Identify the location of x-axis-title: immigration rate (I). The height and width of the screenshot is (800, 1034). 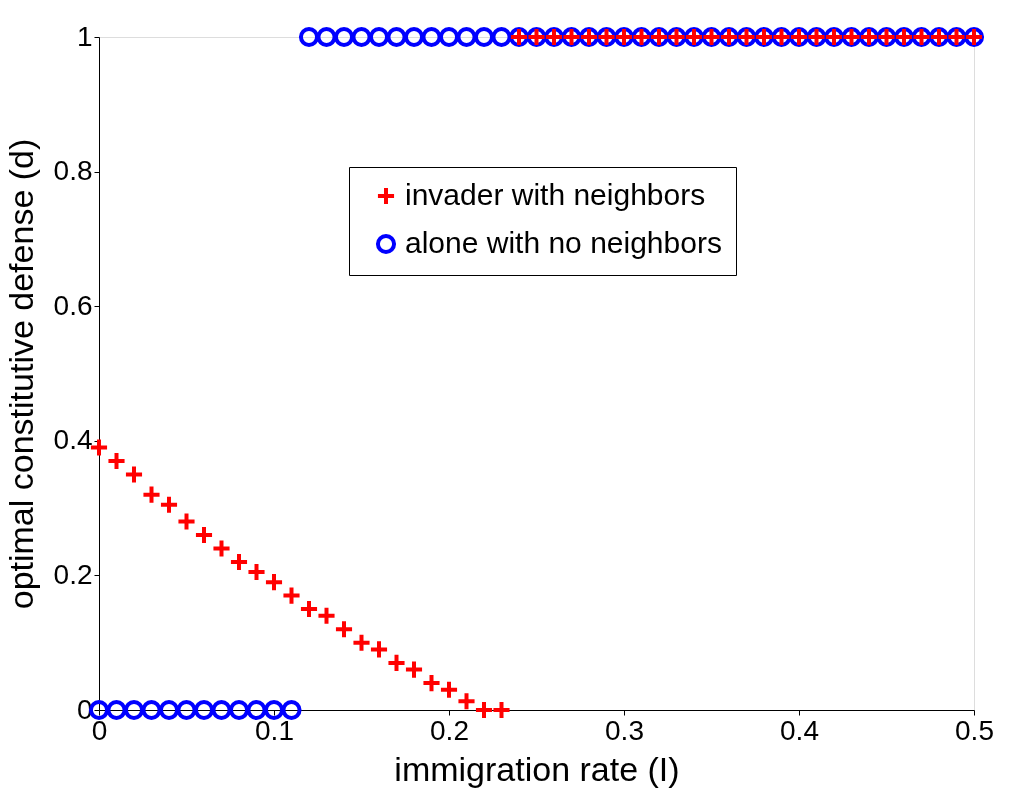
(537, 768).